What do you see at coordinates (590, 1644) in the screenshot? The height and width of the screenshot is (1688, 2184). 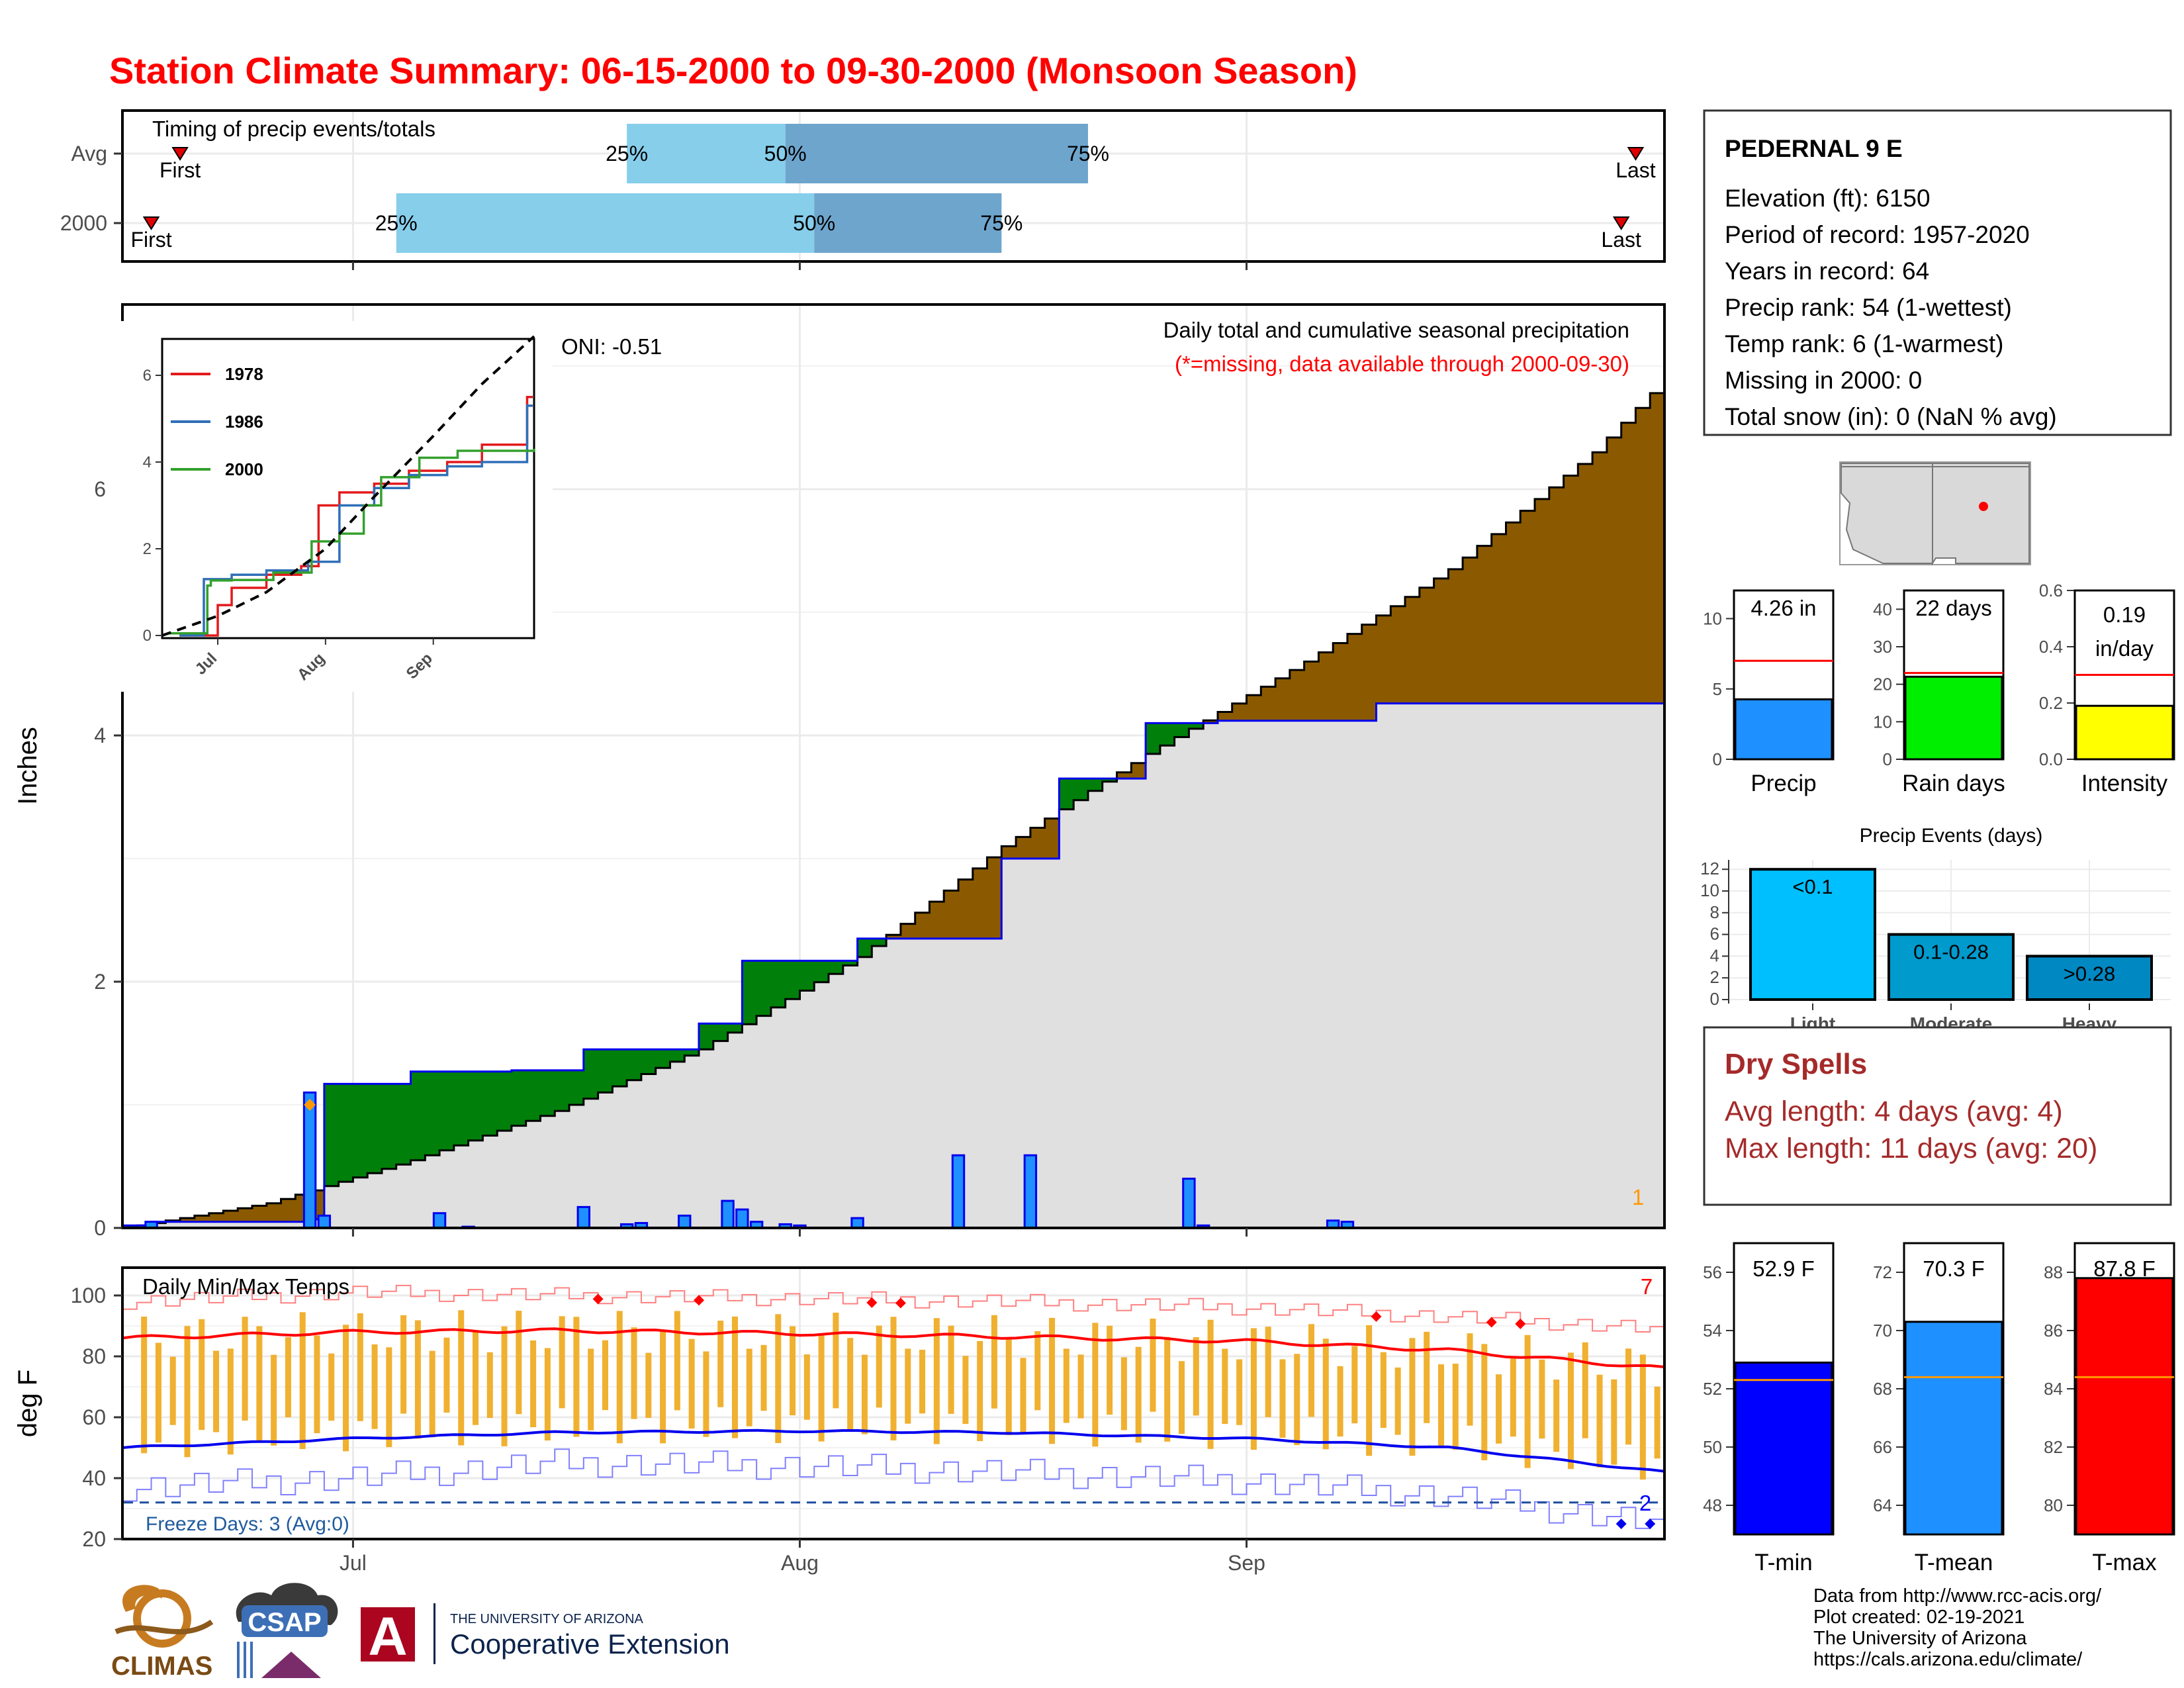 I see `ua-big-text: Cooperative Extension` at bounding box center [590, 1644].